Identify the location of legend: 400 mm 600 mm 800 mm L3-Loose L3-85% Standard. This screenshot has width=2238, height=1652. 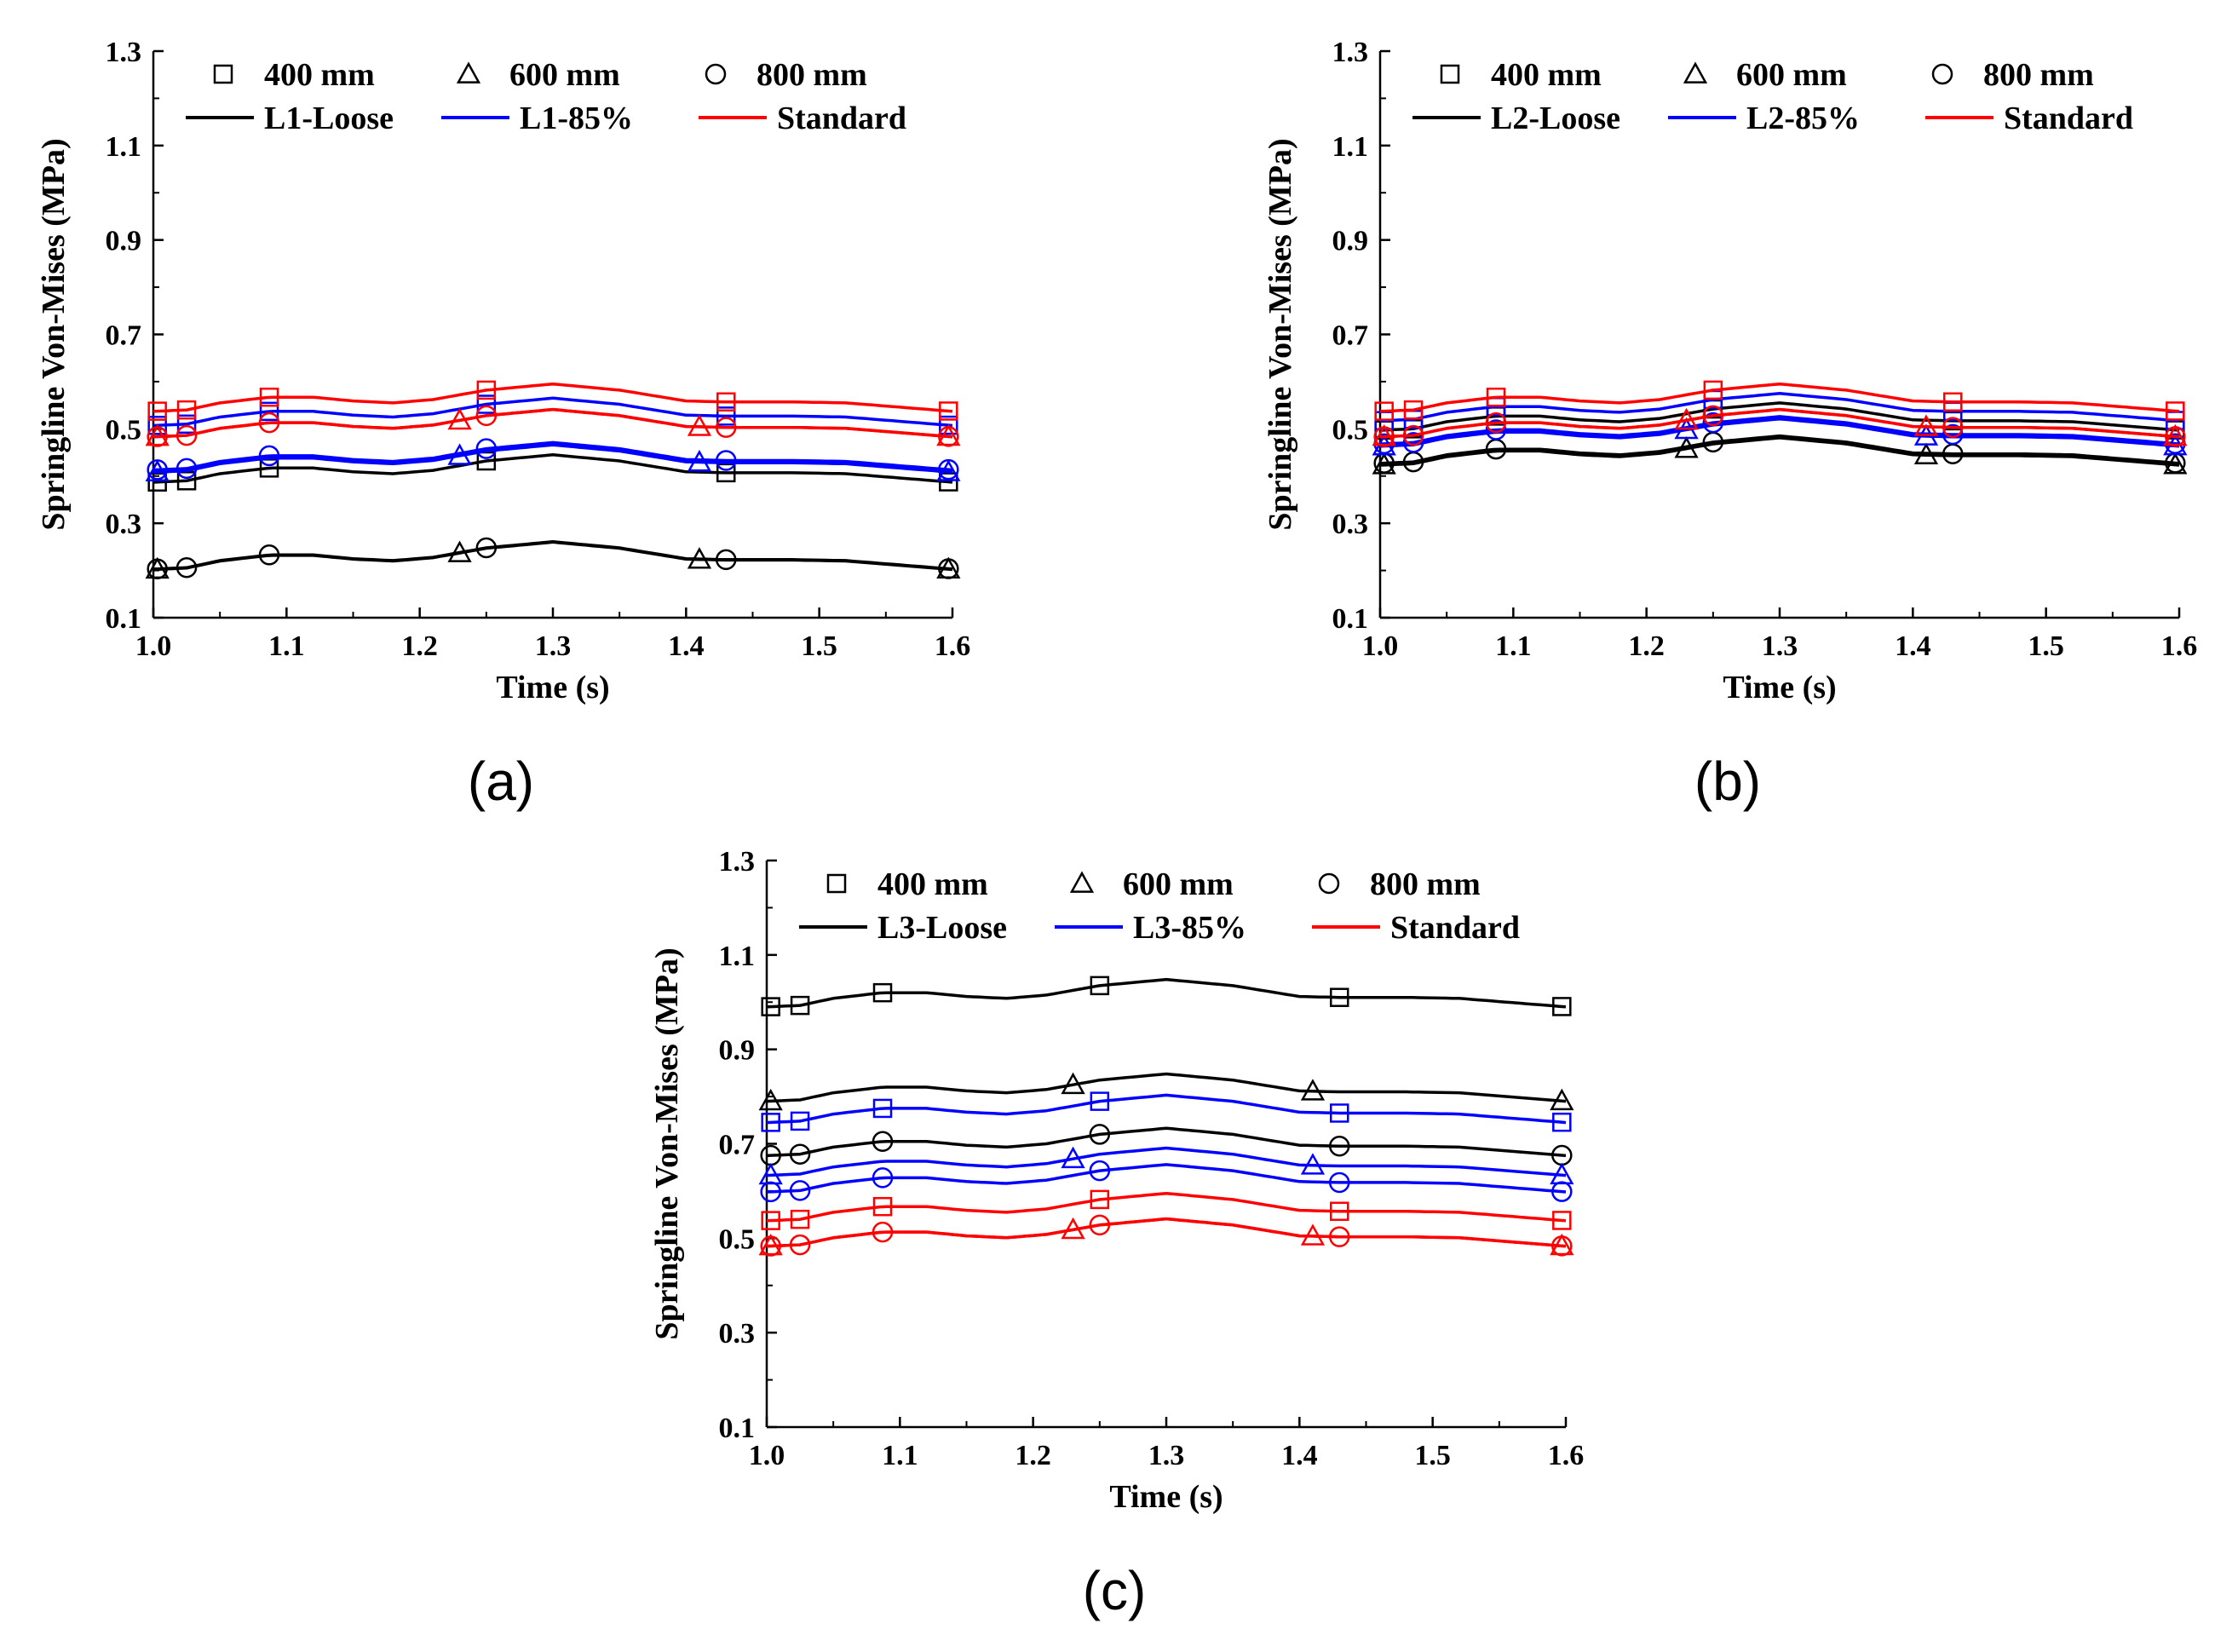
(1159, 906).